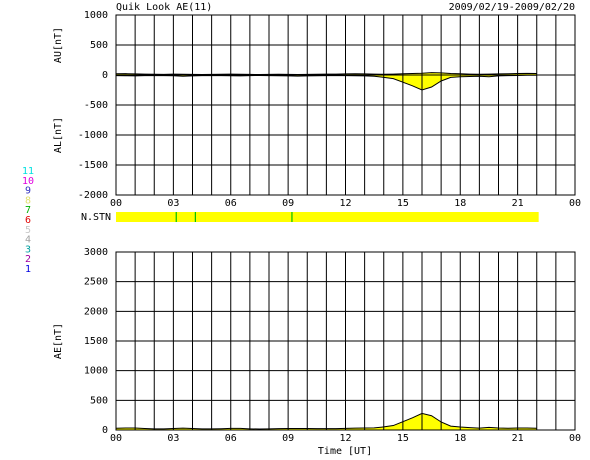  I want to click on stations-label: N.STN, so click(96, 217).